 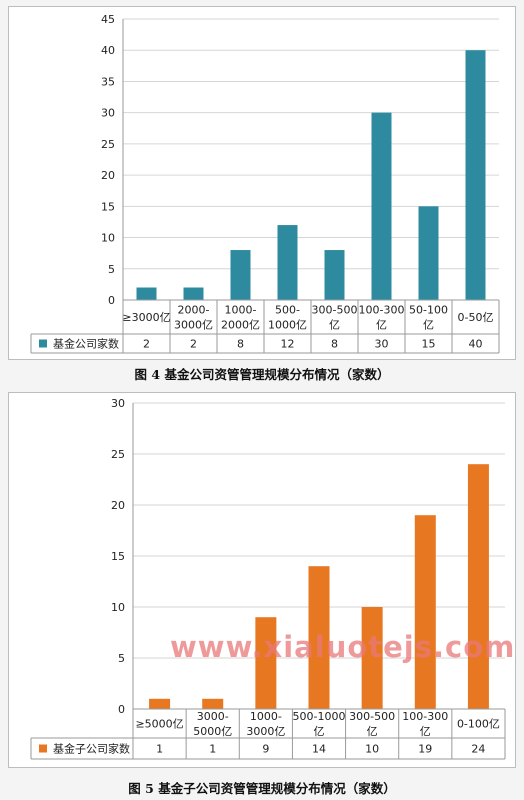 I want to click on data-table-value: 30, so click(x=382, y=344).